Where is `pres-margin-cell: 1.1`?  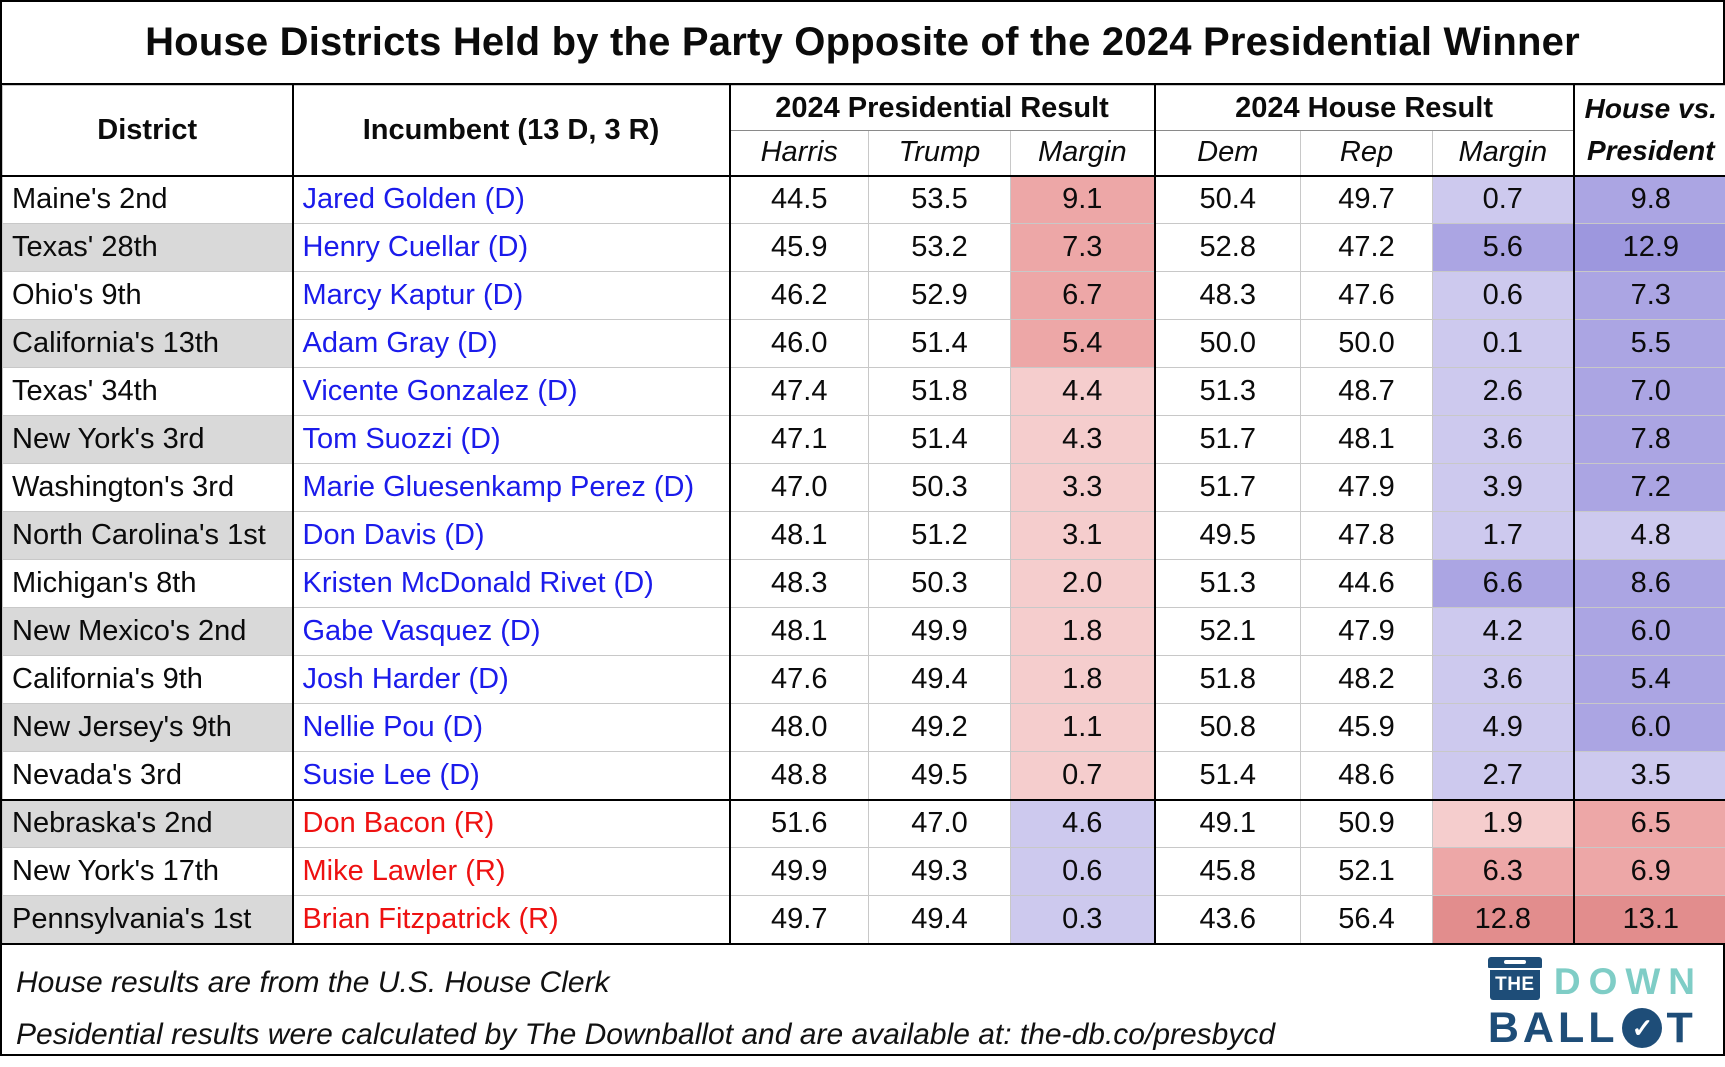 pres-margin-cell: 1.1 is located at coordinates (1083, 728).